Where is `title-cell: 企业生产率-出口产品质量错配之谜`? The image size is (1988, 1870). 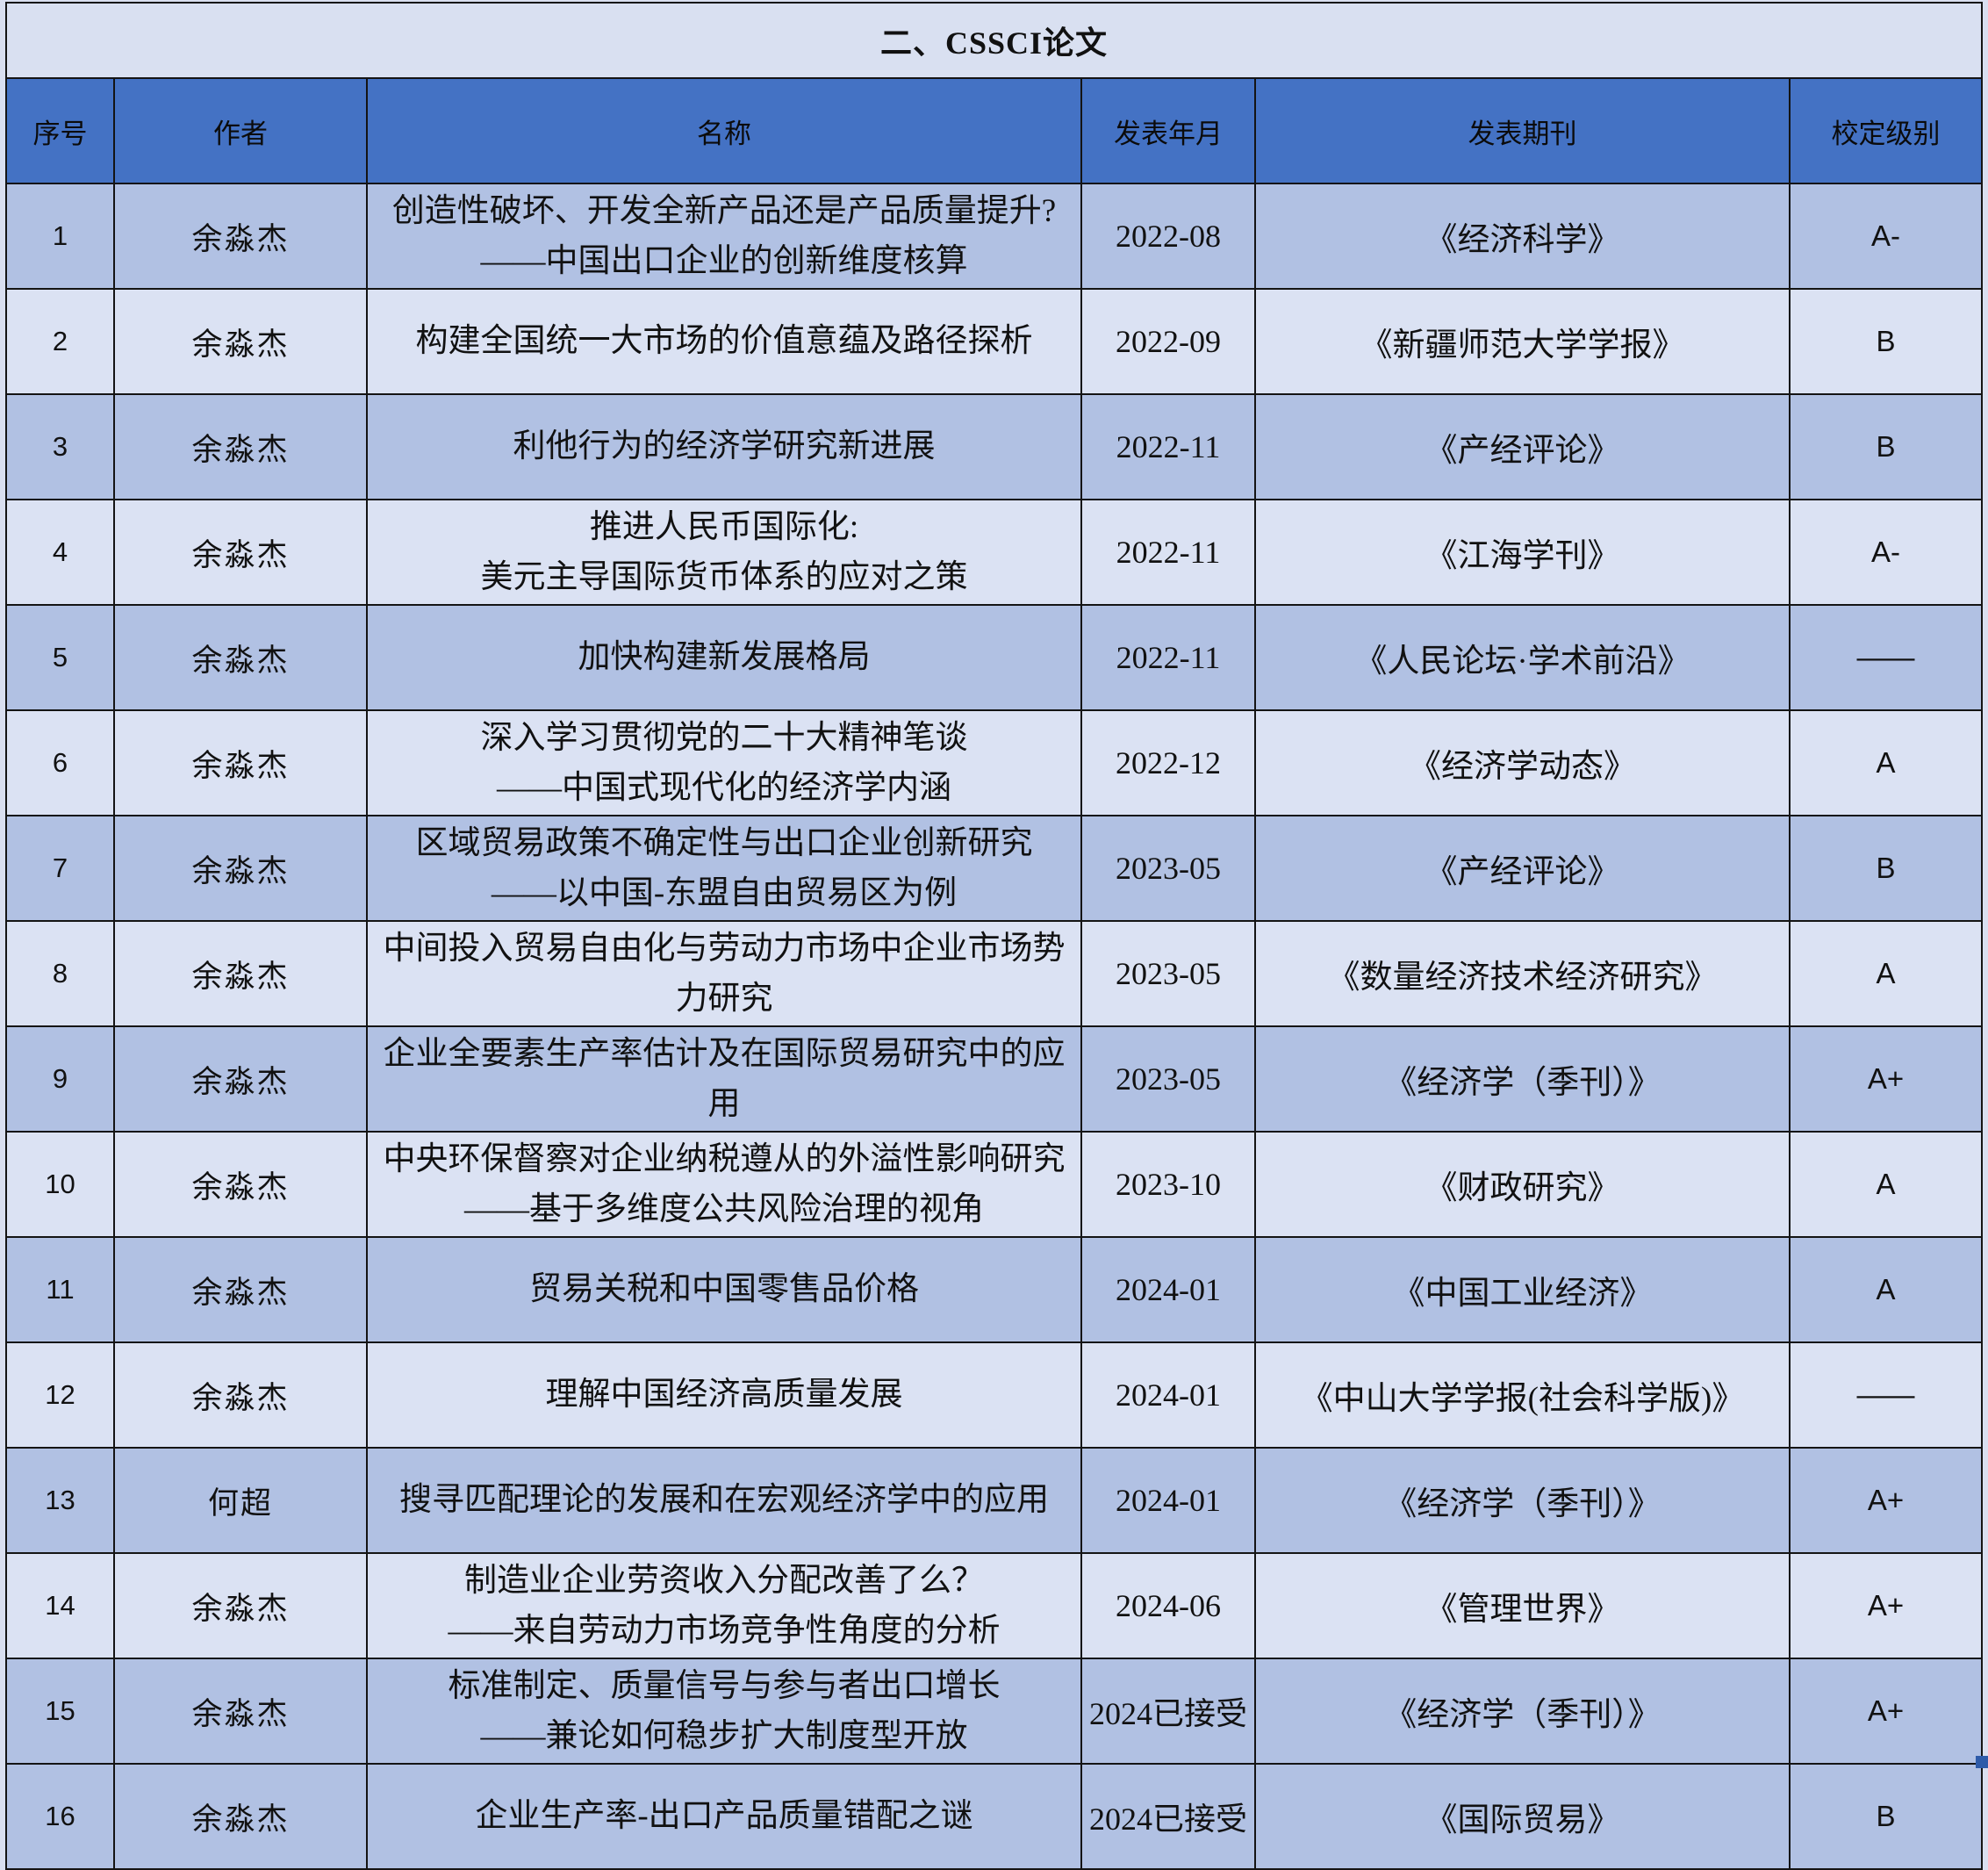
title-cell: 企业生产率-出口产品质量错配之谜 is located at coordinates (724, 1816).